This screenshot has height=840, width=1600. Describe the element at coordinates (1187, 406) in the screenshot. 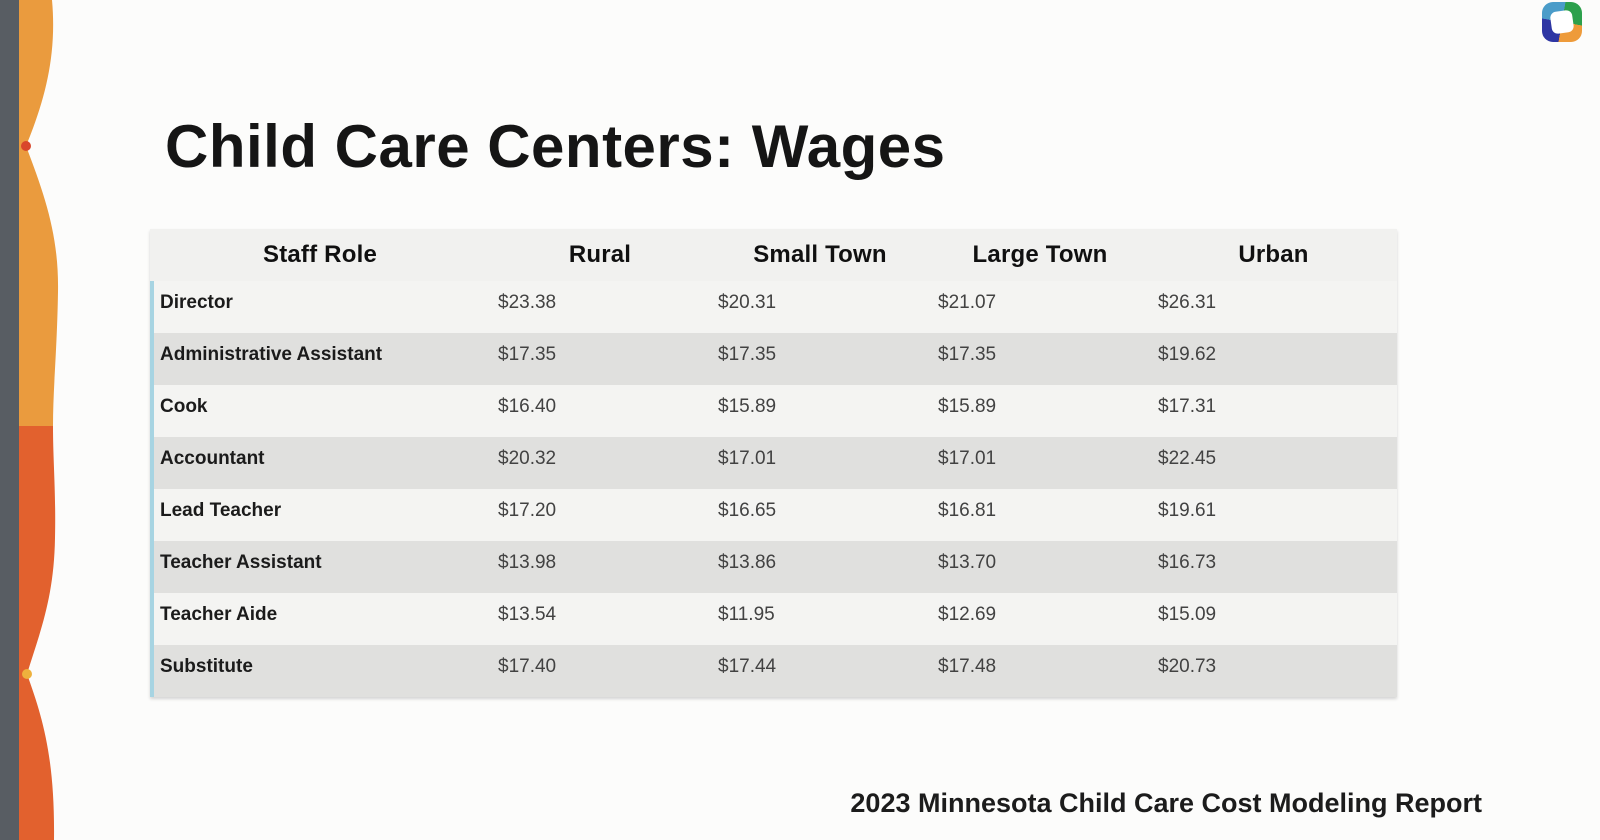

I see `table-cell-value: $17.31` at that location.